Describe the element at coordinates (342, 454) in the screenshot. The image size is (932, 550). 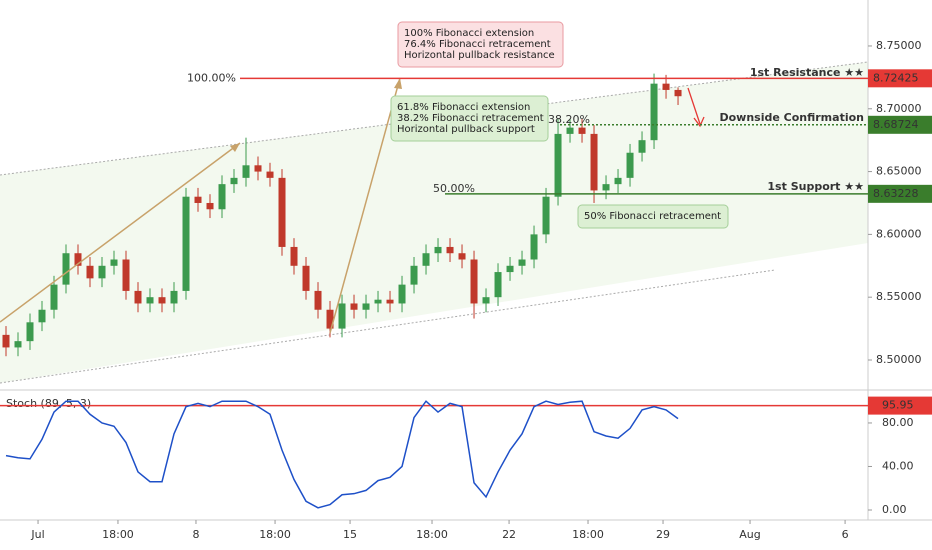
I see `stoch-line` at that location.